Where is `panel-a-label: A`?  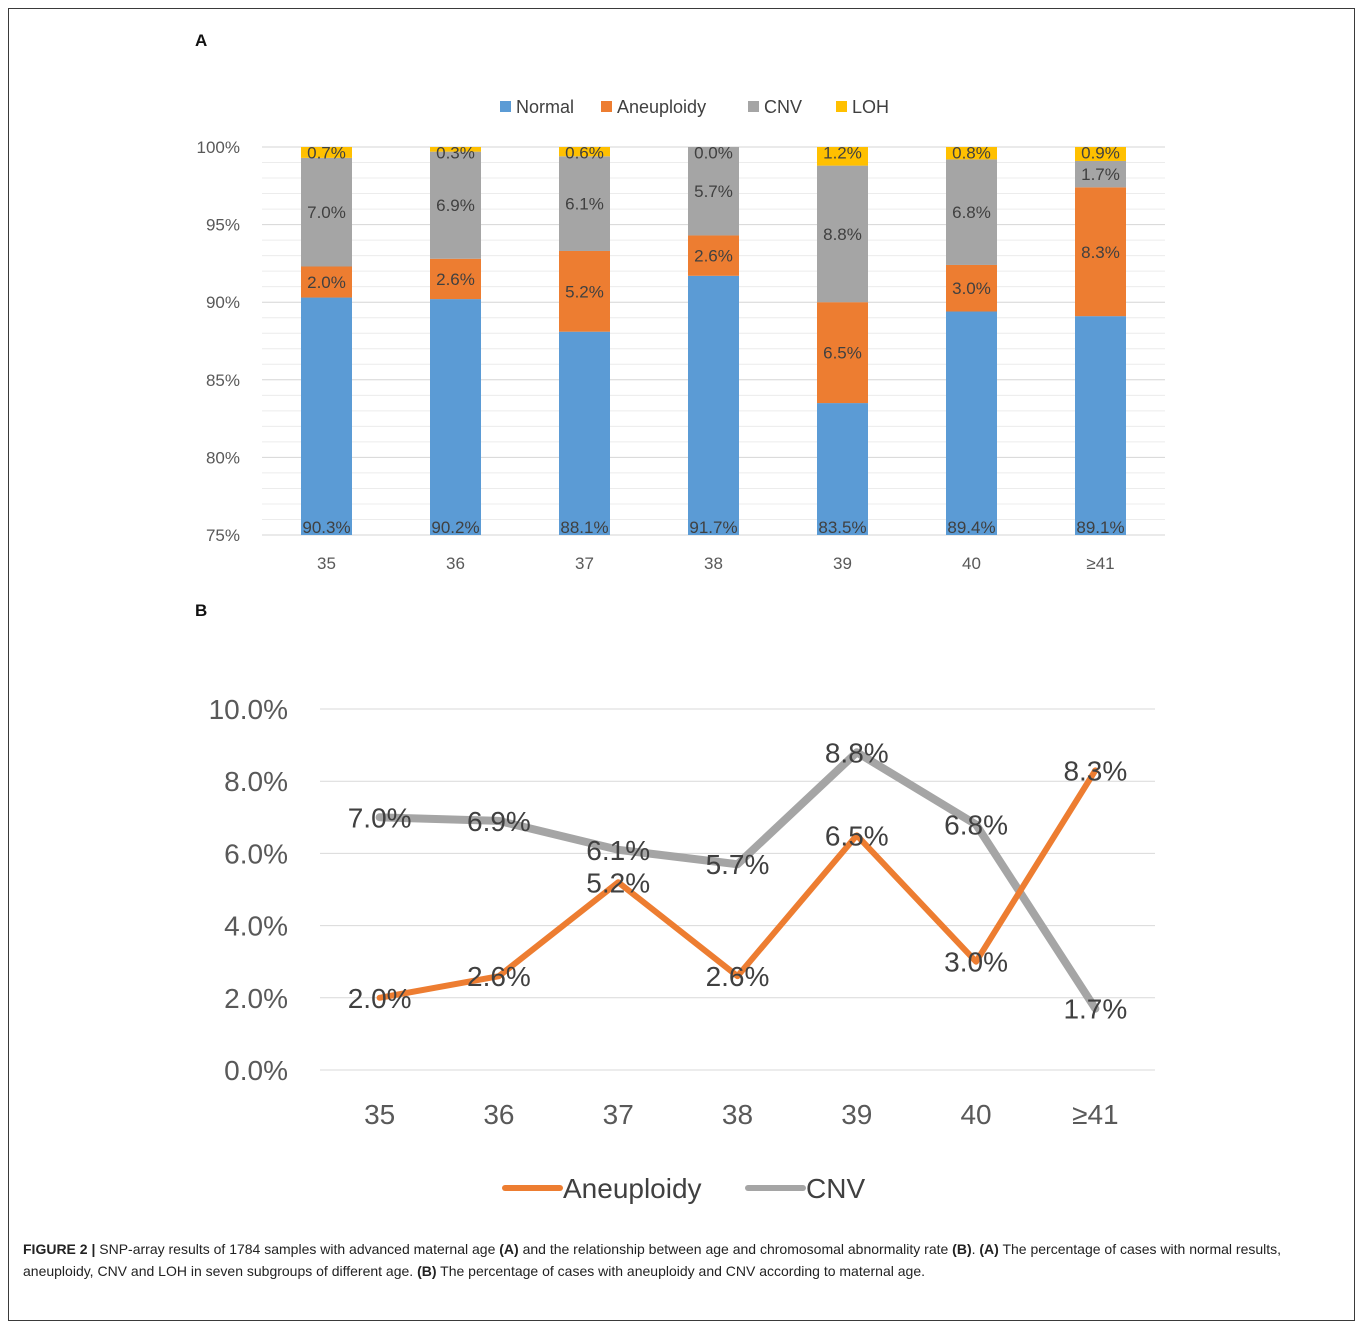
panel-a-label: A is located at coordinates (201, 40).